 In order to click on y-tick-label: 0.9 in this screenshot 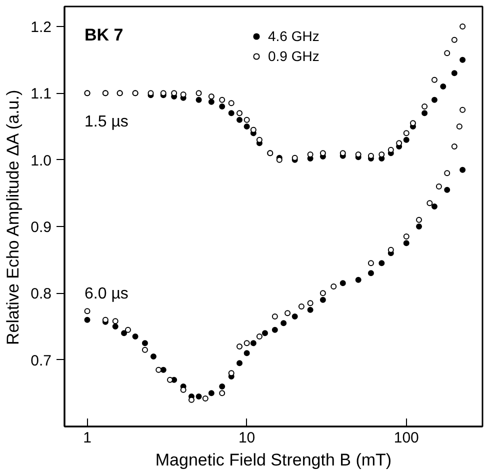, I will do `click(41, 227)`.